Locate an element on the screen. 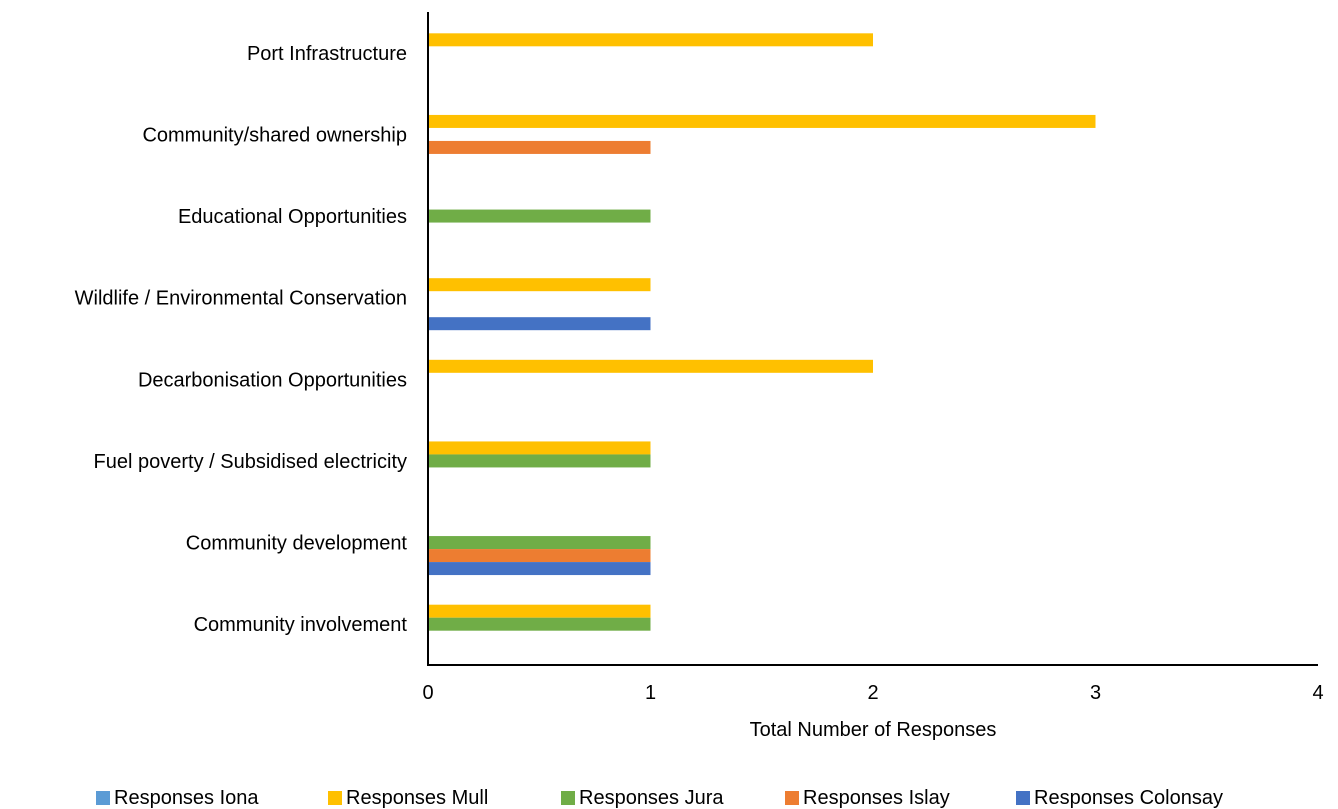  category-label: Wildlife / Environmental Conservation is located at coordinates (241, 299).